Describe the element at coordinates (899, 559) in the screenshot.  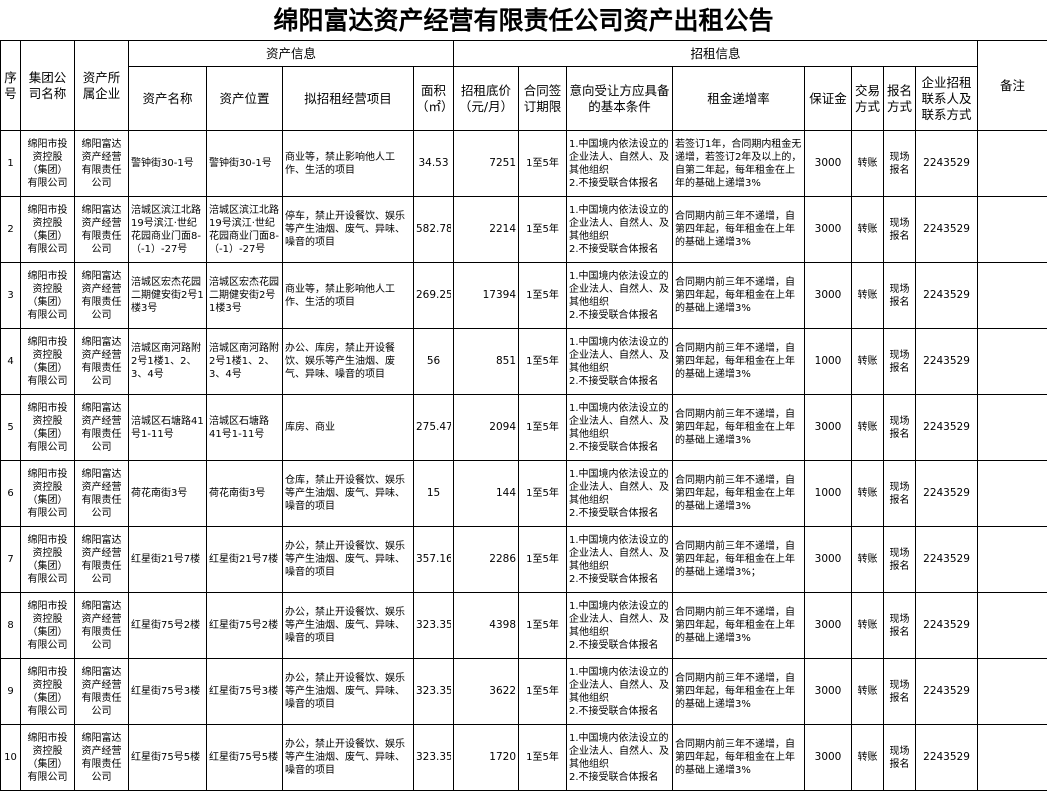
I see `signup-text: 现场报名` at that location.